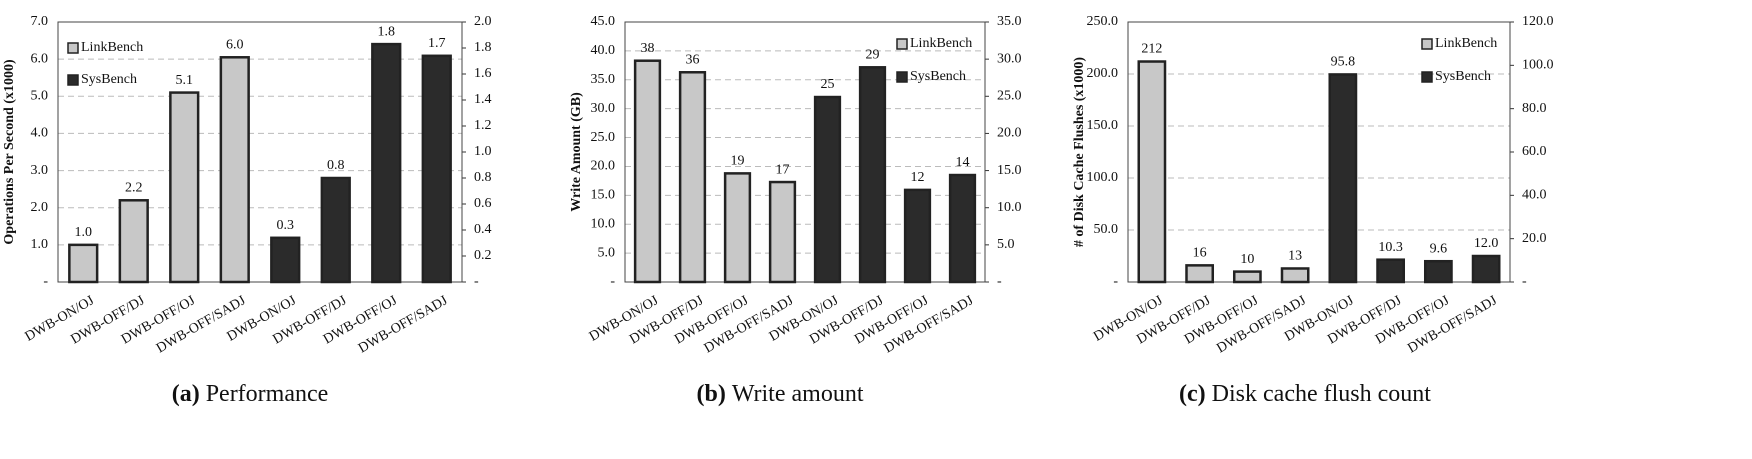 The height and width of the screenshot is (459, 1752). What do you see at coordinates (483, 21) in the screenshot?
I see `y2-tick-label: 2.0` at bounding box center [483, 21].